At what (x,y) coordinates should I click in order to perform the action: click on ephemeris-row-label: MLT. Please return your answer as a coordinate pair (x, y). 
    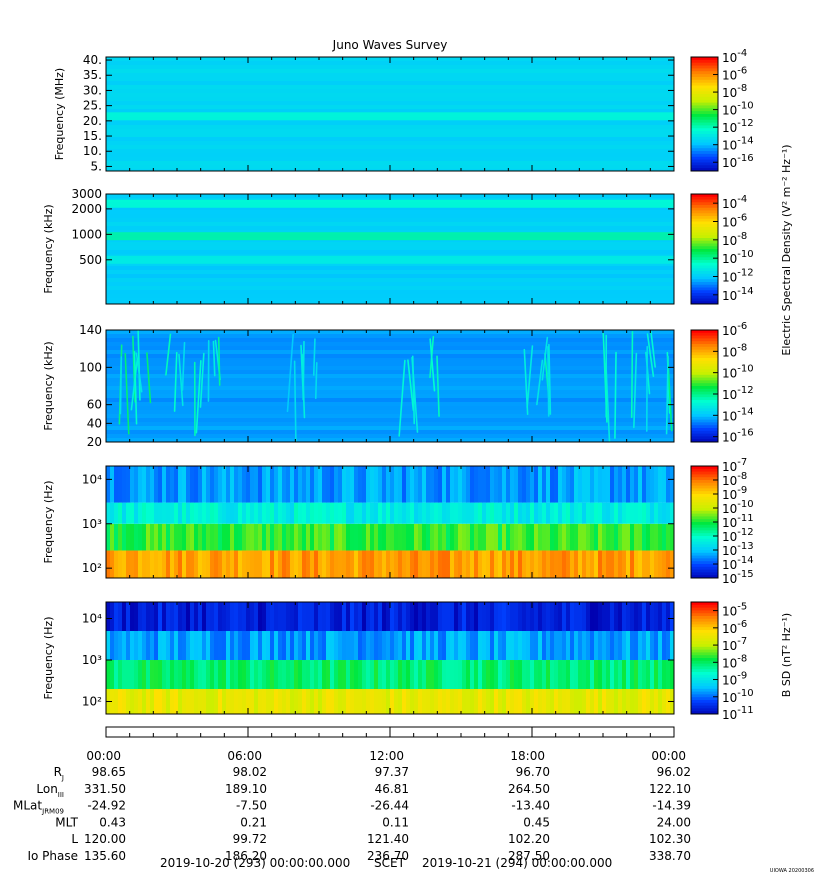
    Looking at the image, I should click on (66, 822).